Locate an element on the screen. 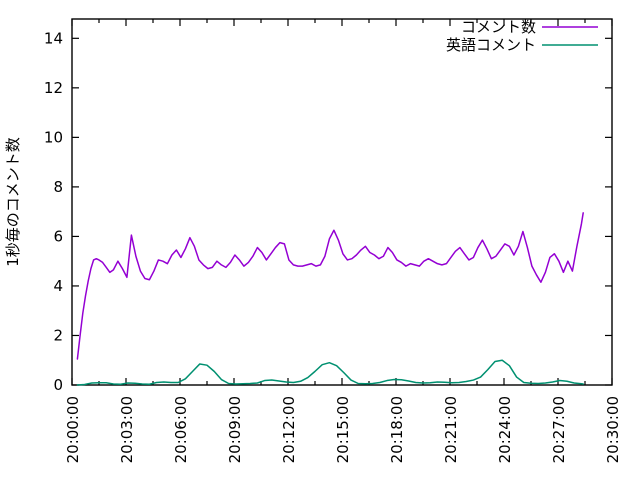 Image resolution: width=640 pixels, height=480 pixels. y-tick-label: 8 is located at coordinates (58, 187).